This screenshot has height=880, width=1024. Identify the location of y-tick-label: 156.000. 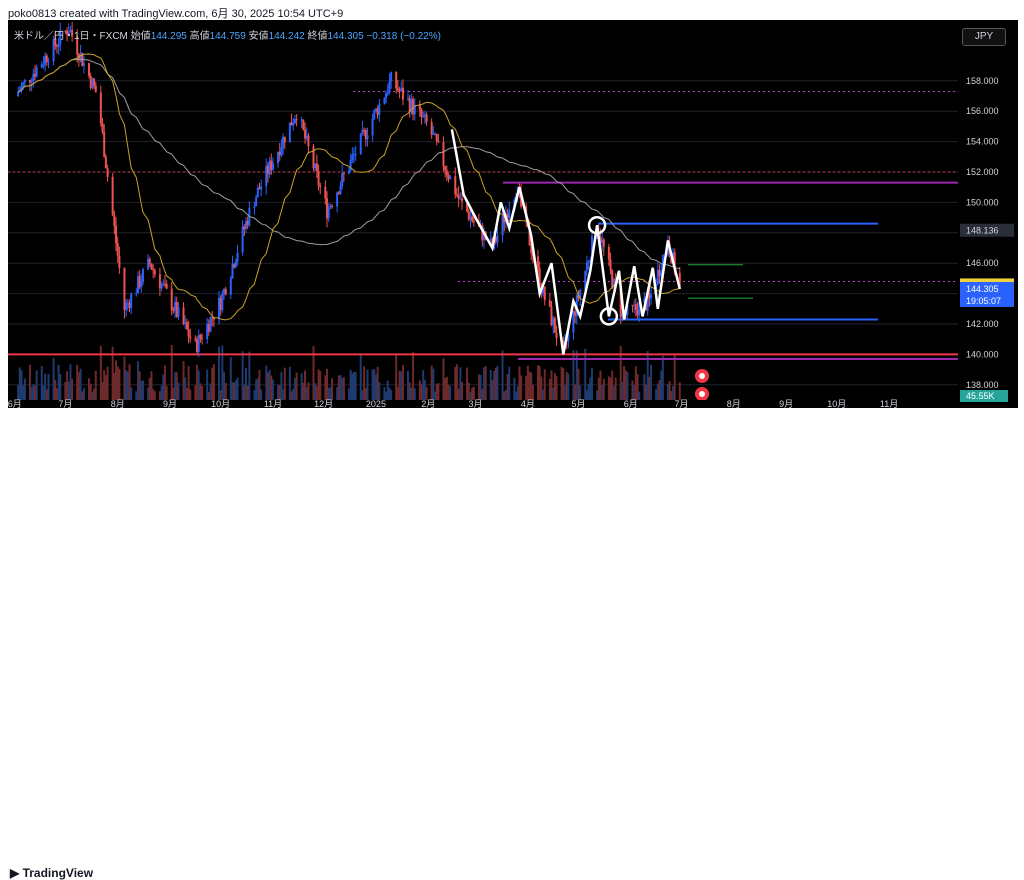
(982, 111).